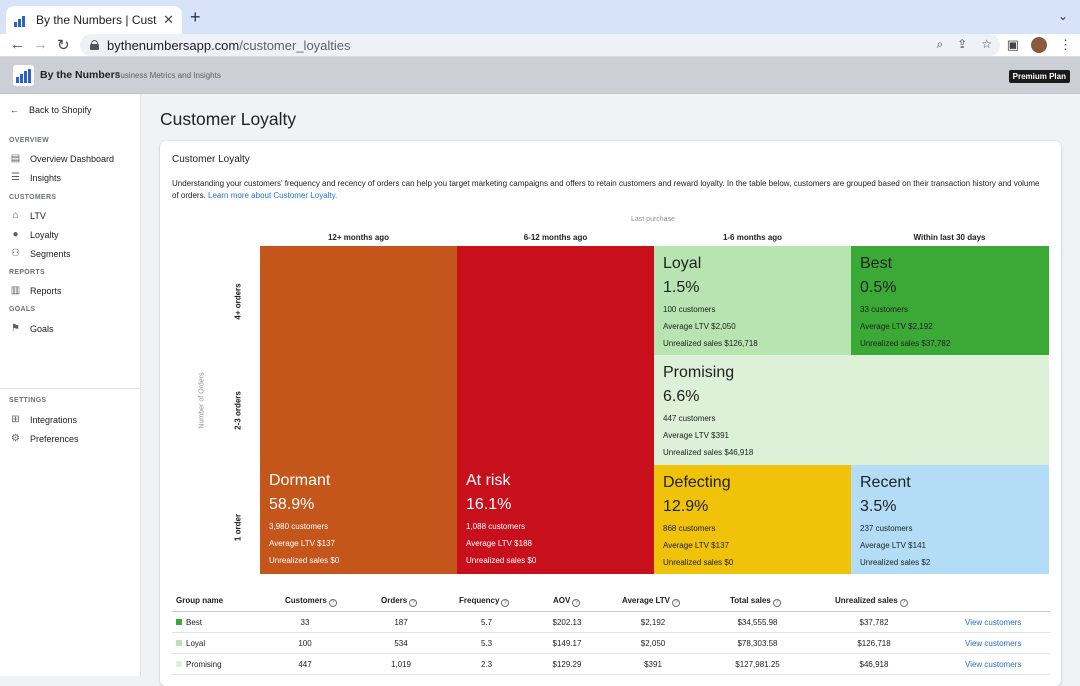  I want to click on dashboard-icon: ▤, so click(15, 158).